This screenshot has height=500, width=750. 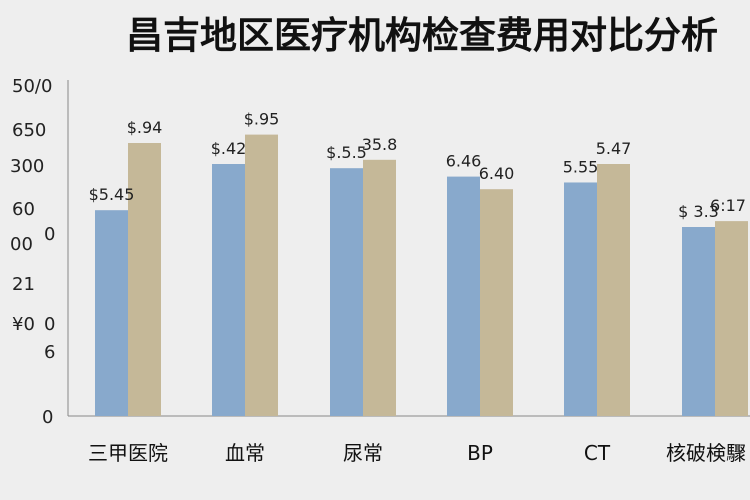 I want to click on x-category-label: 尿常, so click(x=363, y=453).